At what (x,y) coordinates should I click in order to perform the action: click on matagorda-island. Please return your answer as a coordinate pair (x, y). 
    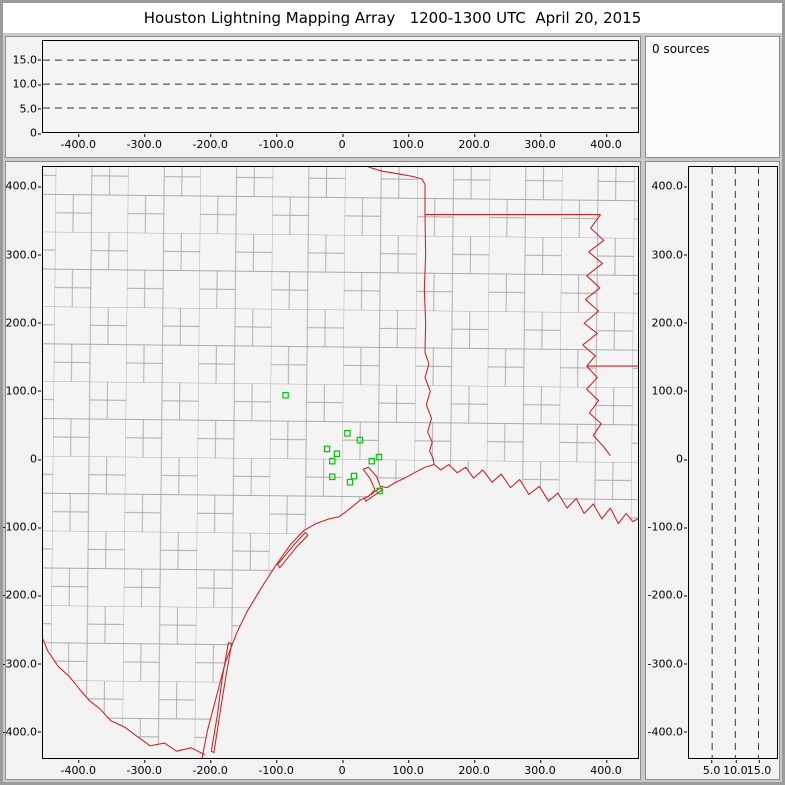
    Looking at the image, I should click on (293, 550).